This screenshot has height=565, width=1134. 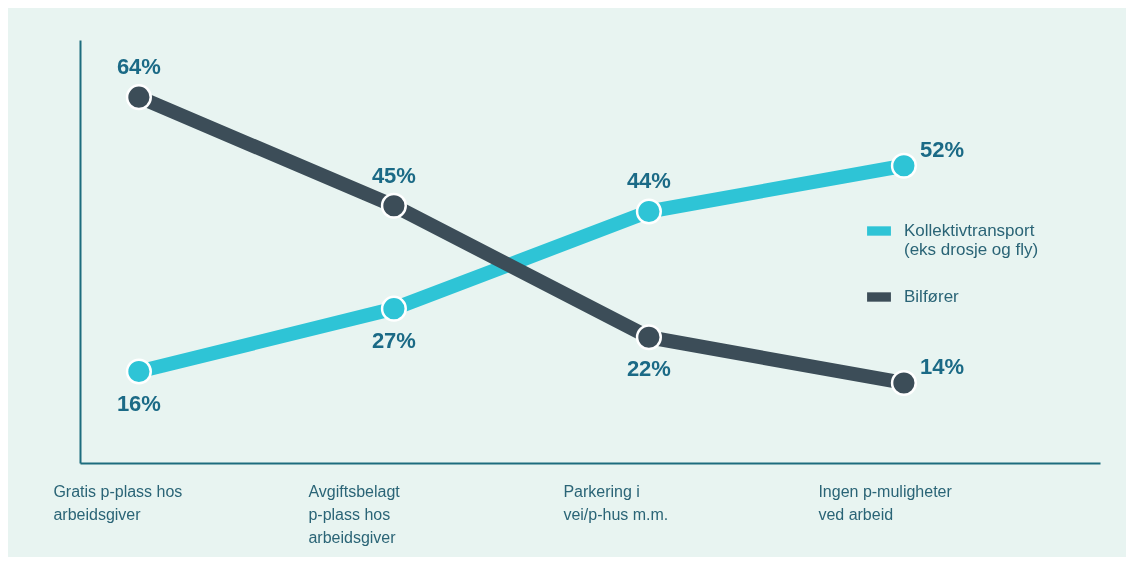 I want to click on x-tick-label: Parkering i vei/p-hus m.m., so click(x=616, y=502).